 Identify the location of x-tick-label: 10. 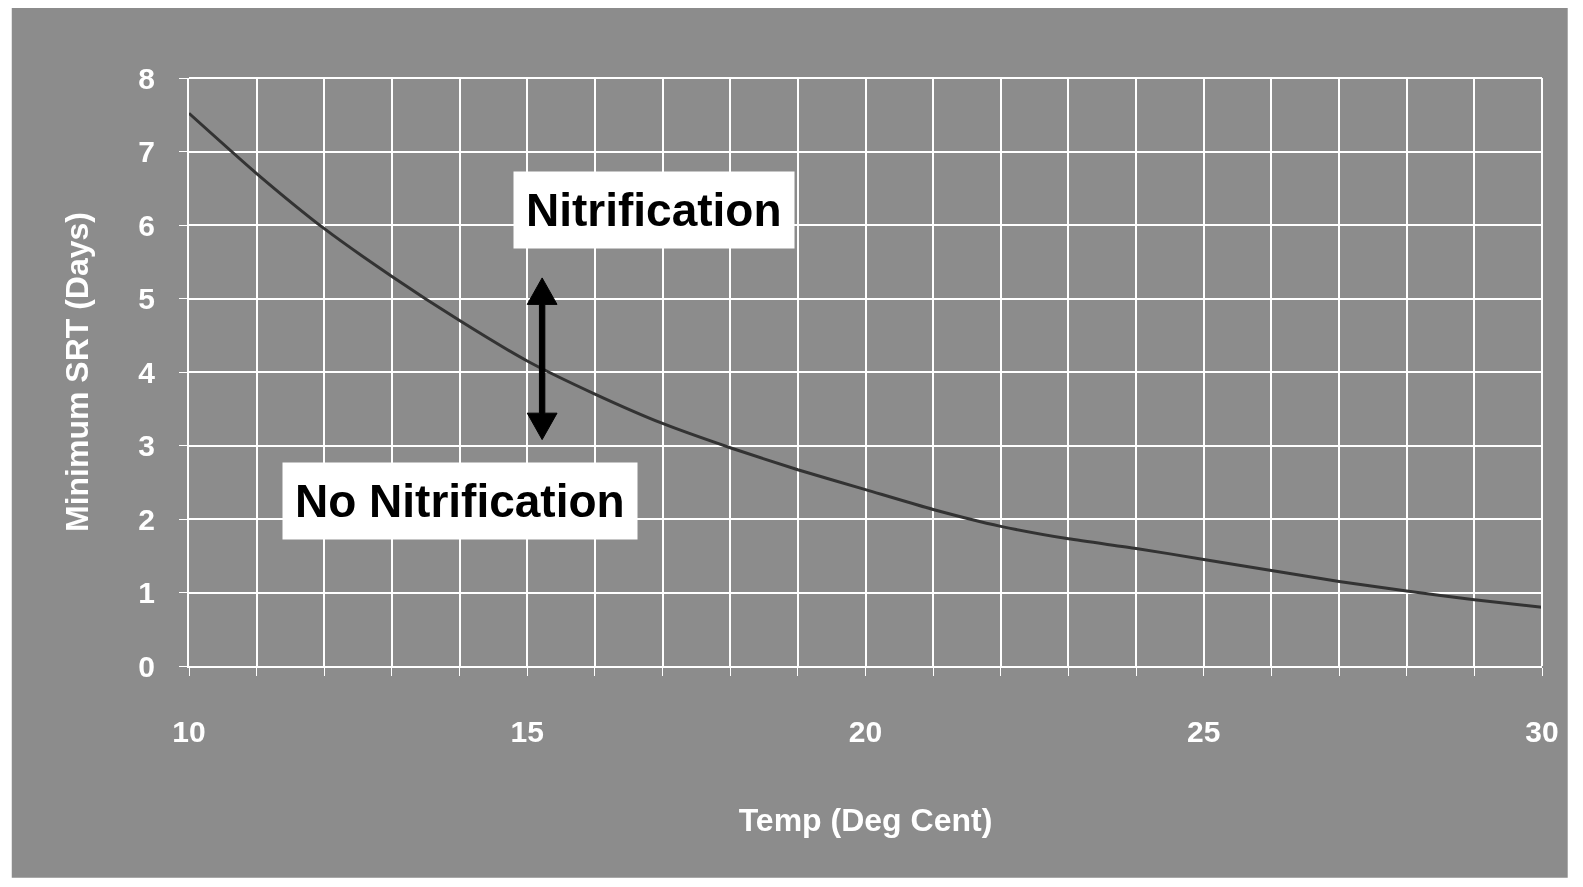
(189, 731).